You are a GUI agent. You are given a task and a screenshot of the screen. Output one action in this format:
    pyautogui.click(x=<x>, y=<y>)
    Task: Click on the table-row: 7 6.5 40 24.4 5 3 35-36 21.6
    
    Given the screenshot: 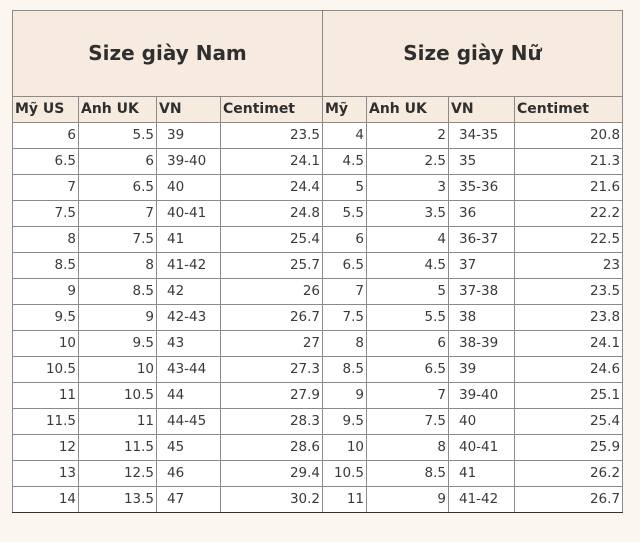 What is the action you would take?
    pyautogui.click(x=318, y=187)
    